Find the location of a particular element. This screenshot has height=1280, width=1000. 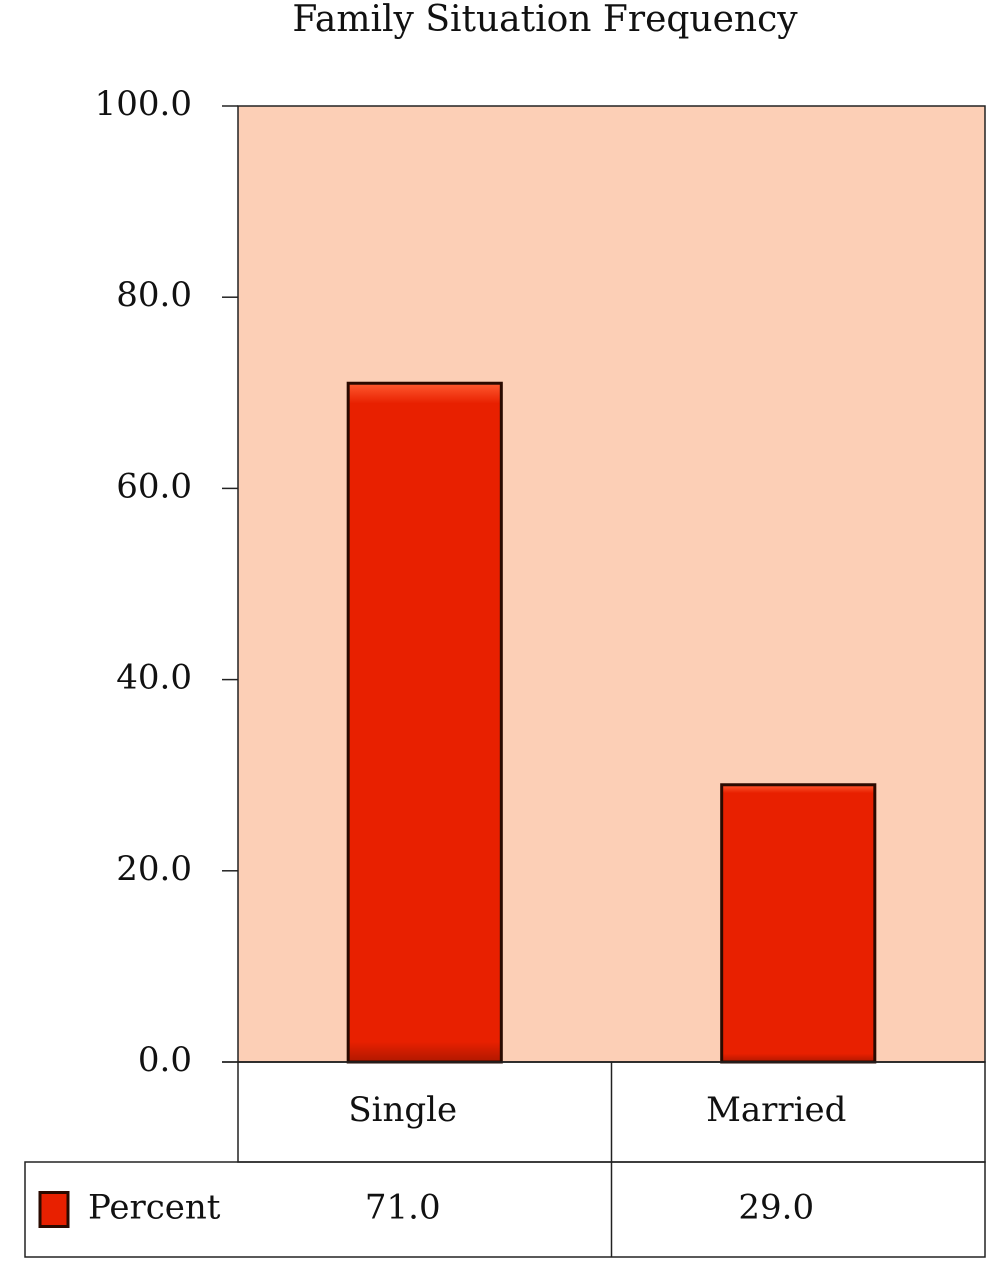

legend-label: Percent is located at coordinates (154, 1208).